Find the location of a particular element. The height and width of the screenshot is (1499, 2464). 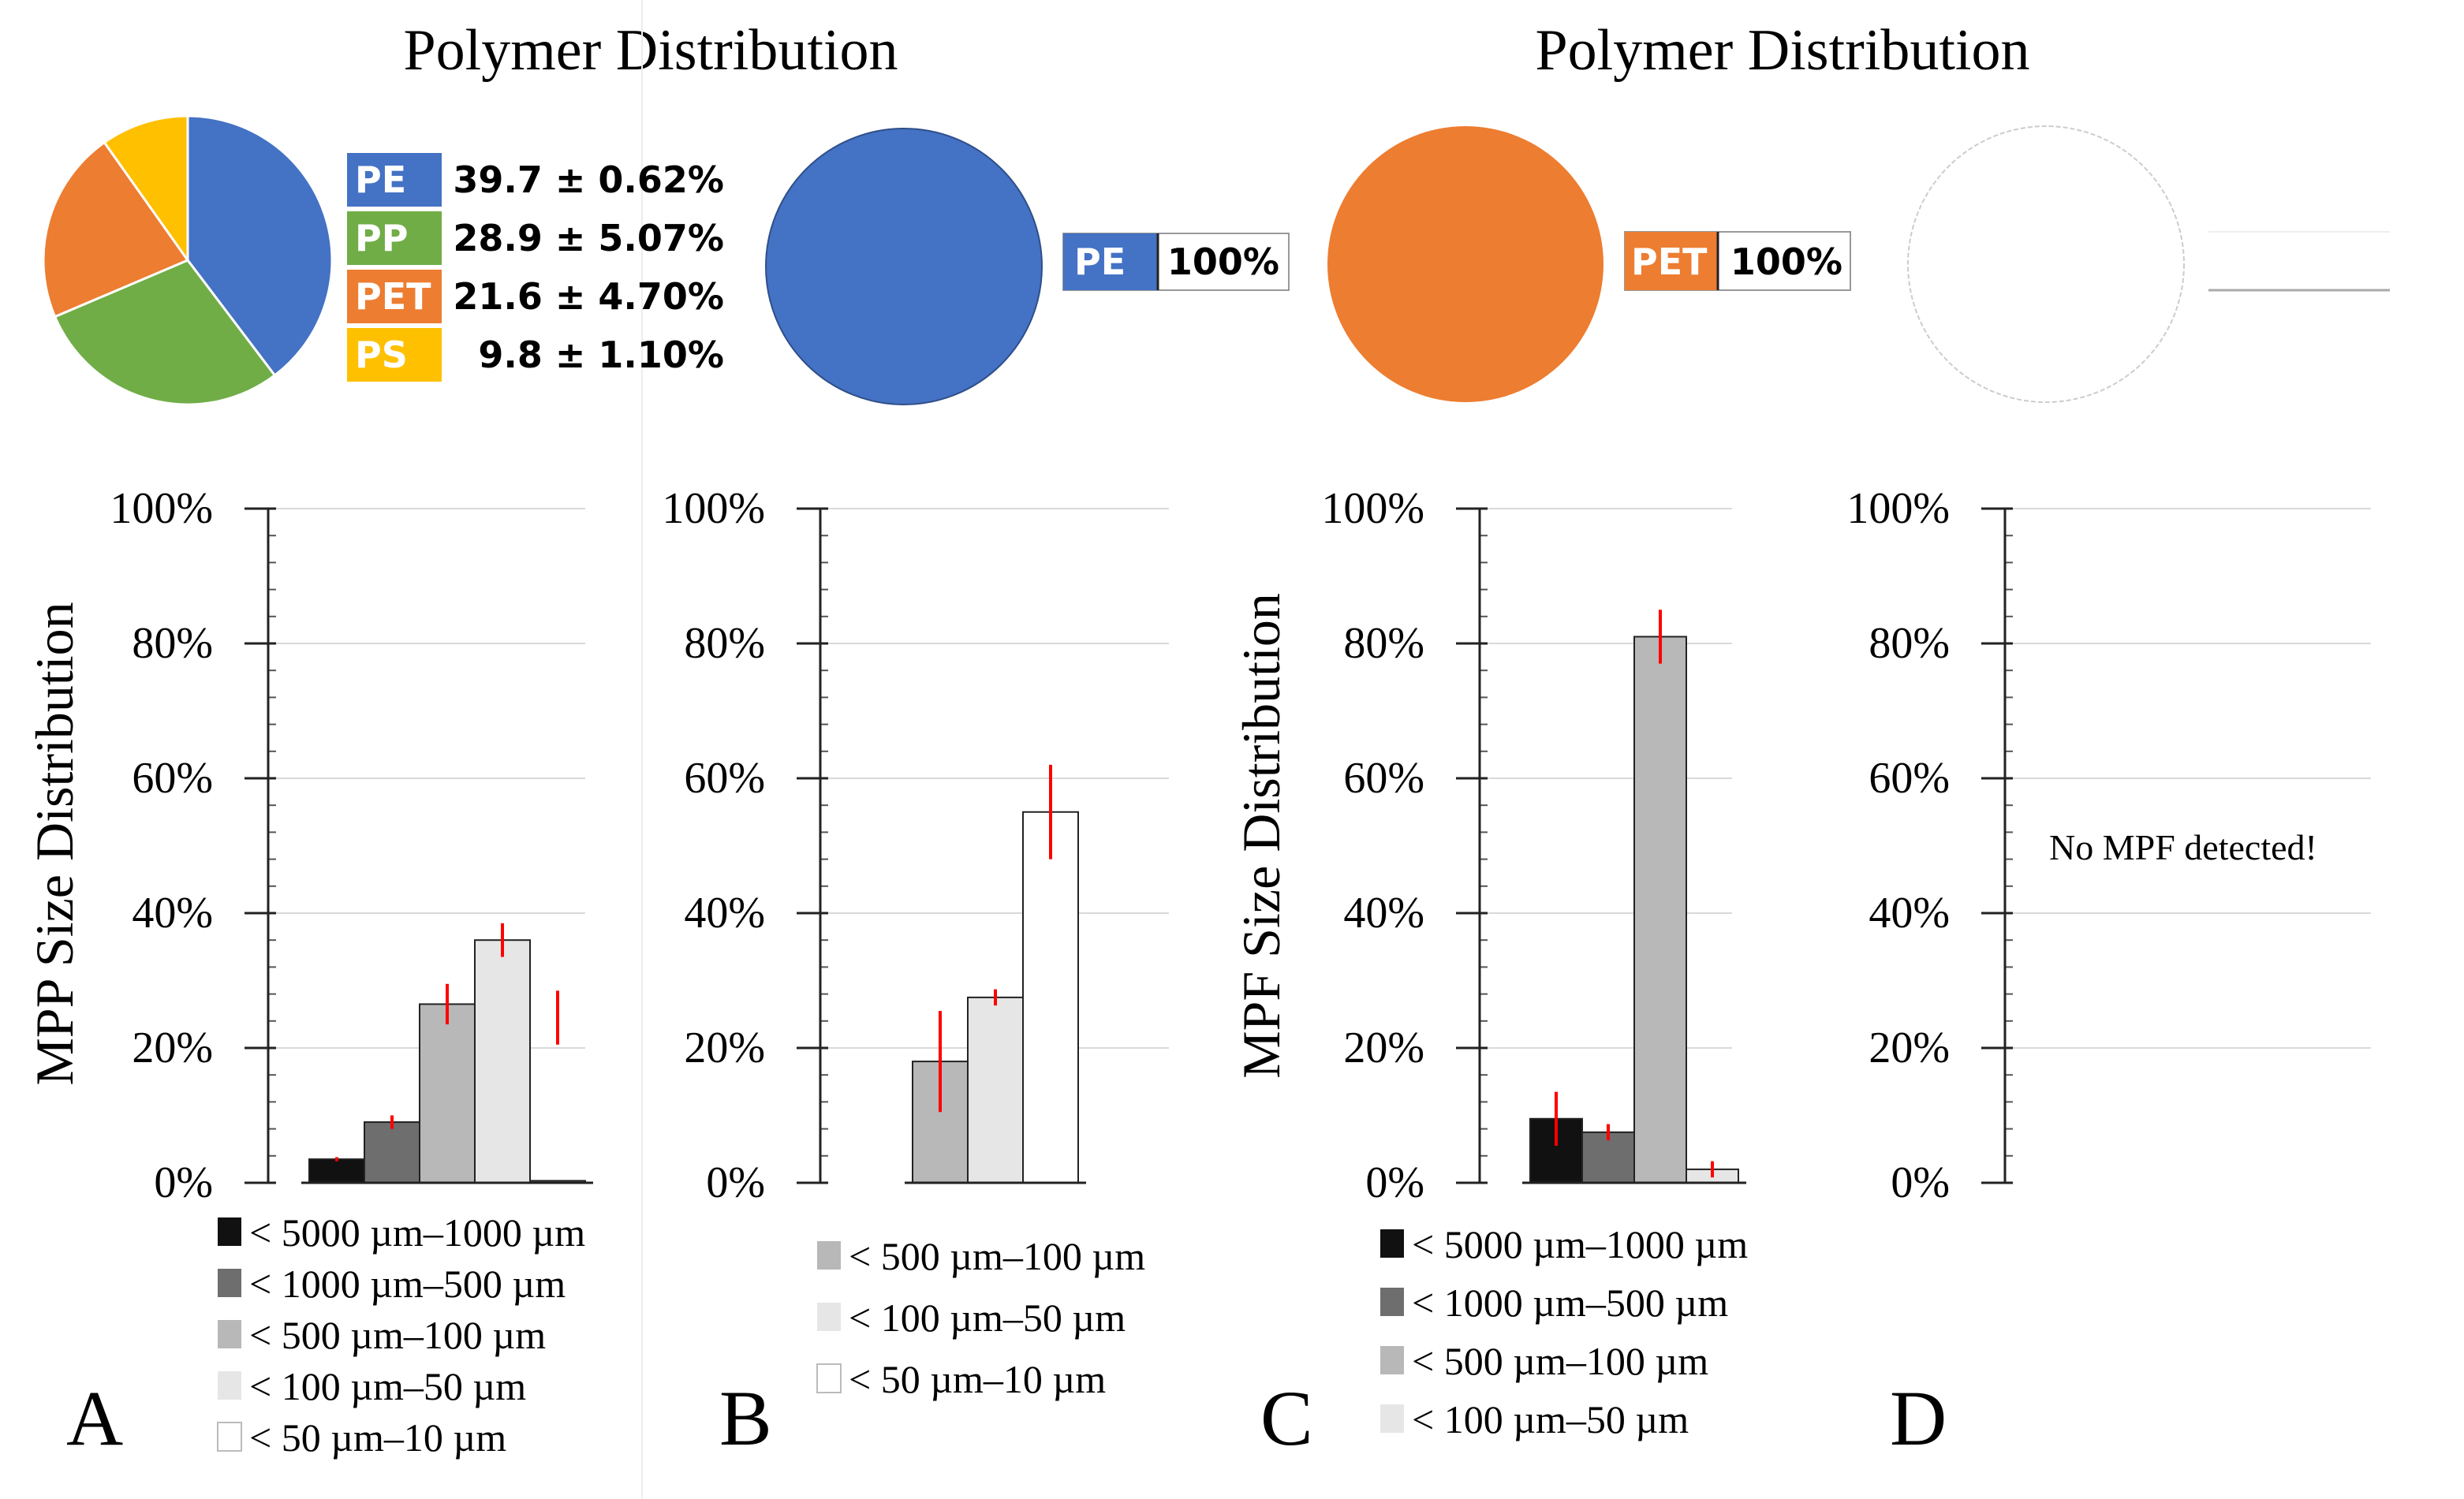

legend-swatch-pp is located at coordinates (394, 238).